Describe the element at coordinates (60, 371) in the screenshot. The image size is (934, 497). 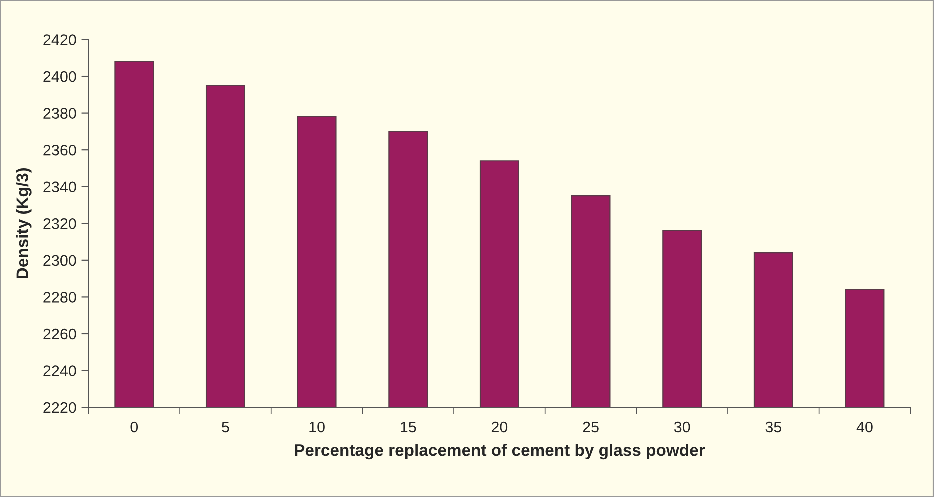
I see `y-tick-label: 2240` at that location.